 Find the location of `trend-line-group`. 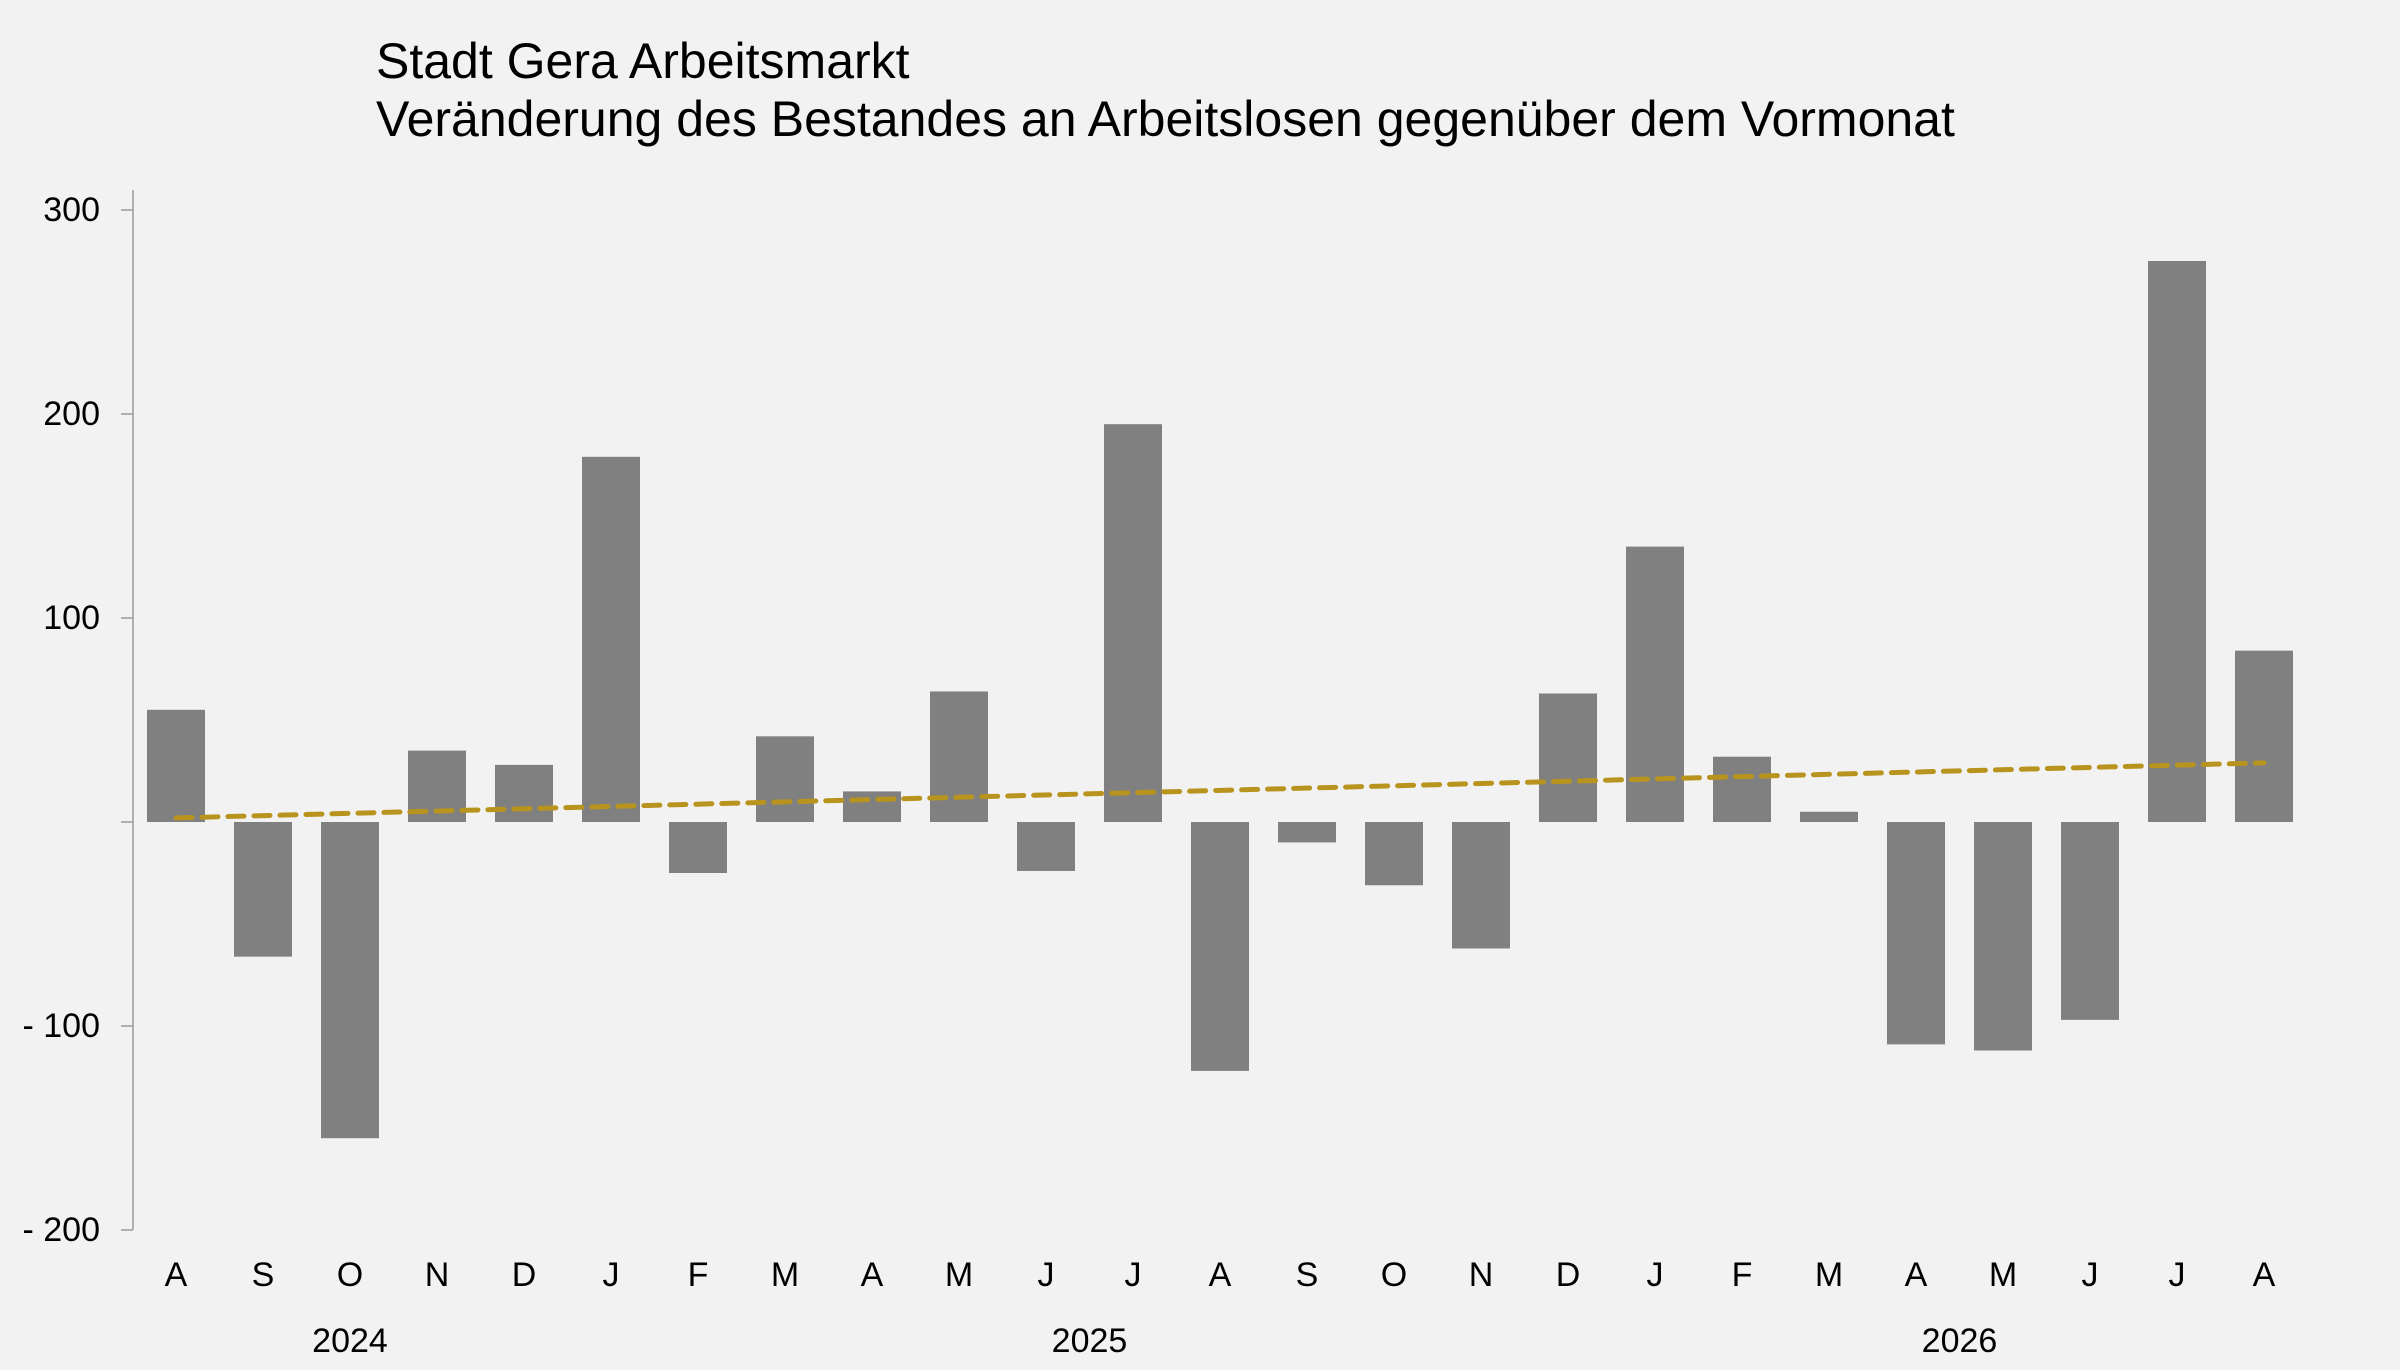

trend-line-group is located at coordinates (1220, 790).